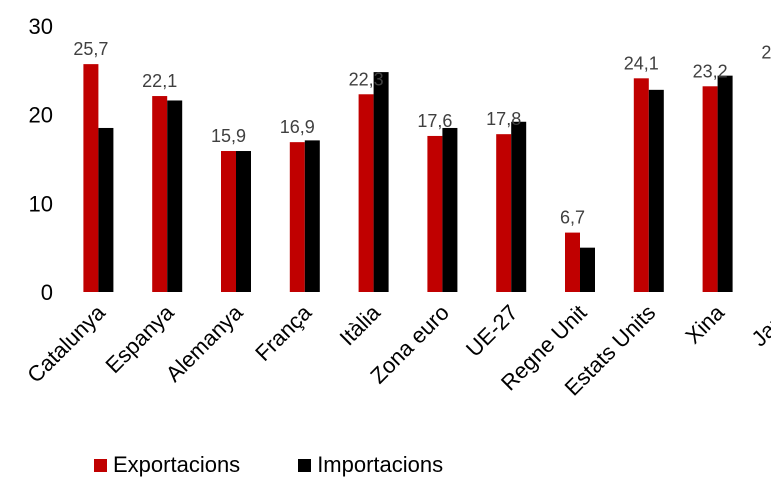 This screenshot has height=480, width=771. What do you see at coordinates (360, 324) in the screenshot?
I see `x-tick-label: Itàlia` at bounding box center [360, 324].